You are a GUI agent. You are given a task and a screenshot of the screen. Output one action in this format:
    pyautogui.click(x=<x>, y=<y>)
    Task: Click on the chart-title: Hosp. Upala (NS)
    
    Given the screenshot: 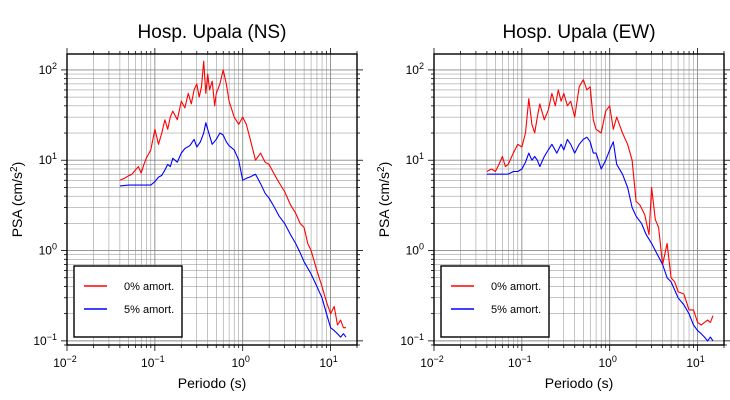 What is the action you would take?
    pyautogui.click(x=212, y=32)
    